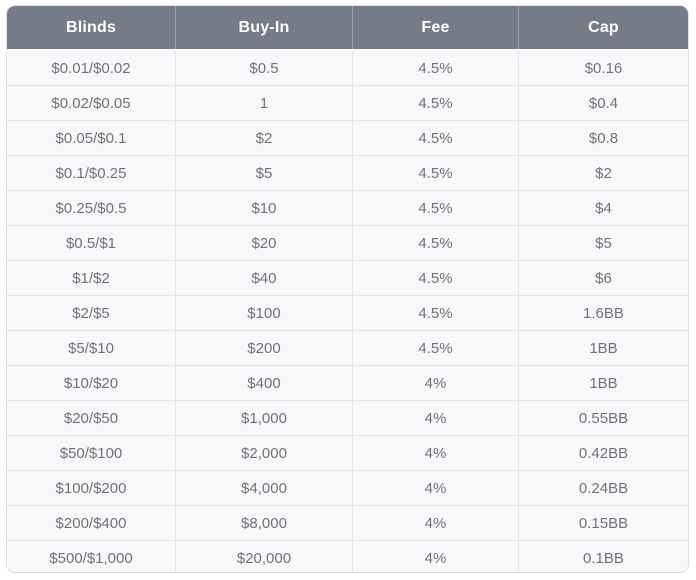 This screenshot has width=696, height=580. Describe the element at coordinates (91, 173) in the screenshot. I see `cell-blinds: $0.1/$0.25` at that location.